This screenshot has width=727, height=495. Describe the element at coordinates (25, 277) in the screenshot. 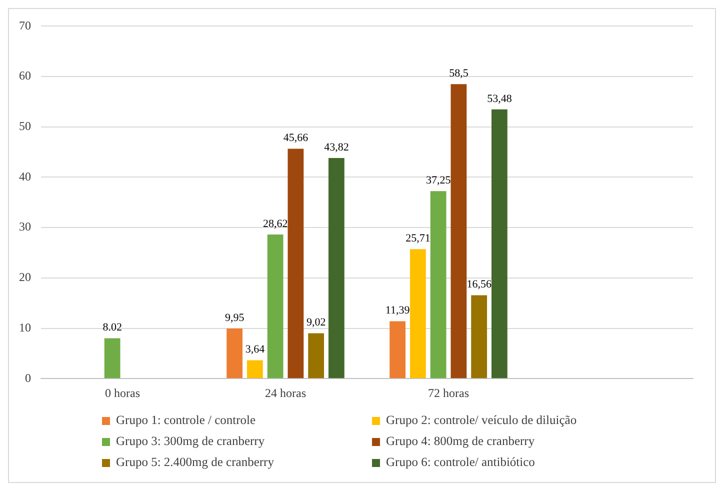

I see `y-tick-label: 20` at that location.